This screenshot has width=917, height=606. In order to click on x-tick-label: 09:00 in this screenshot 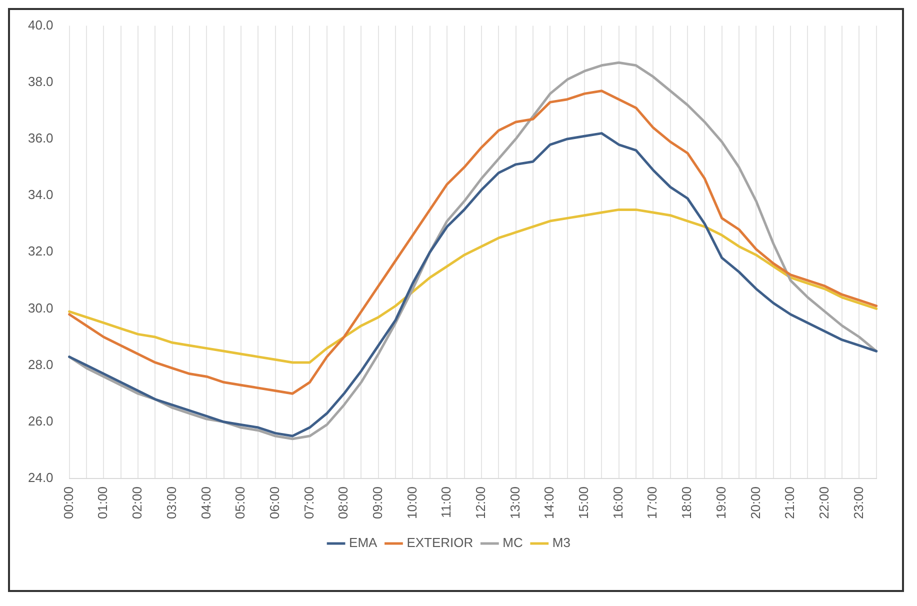, I will do `click(377, 503)`.